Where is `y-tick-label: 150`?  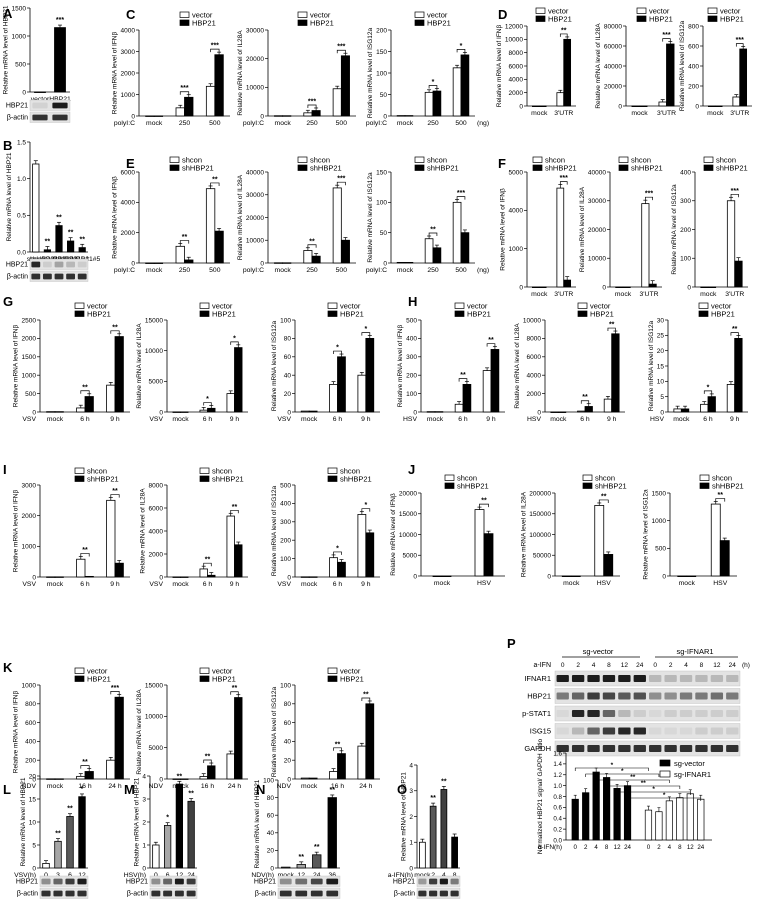
y-tick-label: 150 is located at coordinates (381, 52).